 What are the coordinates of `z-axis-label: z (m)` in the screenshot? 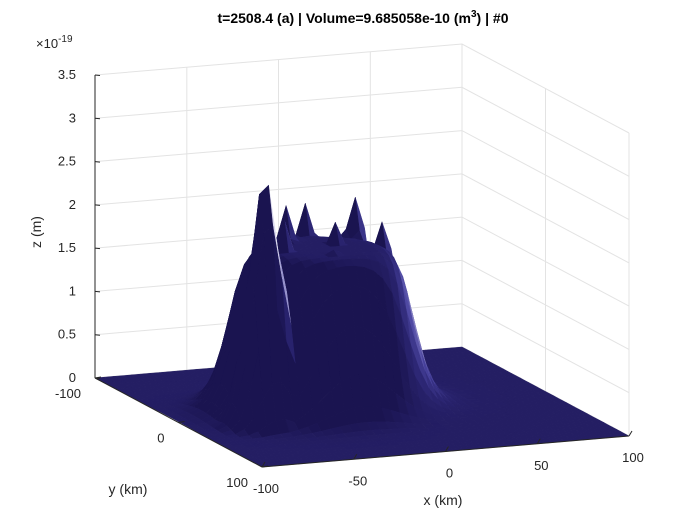 It's located at (36, 232).